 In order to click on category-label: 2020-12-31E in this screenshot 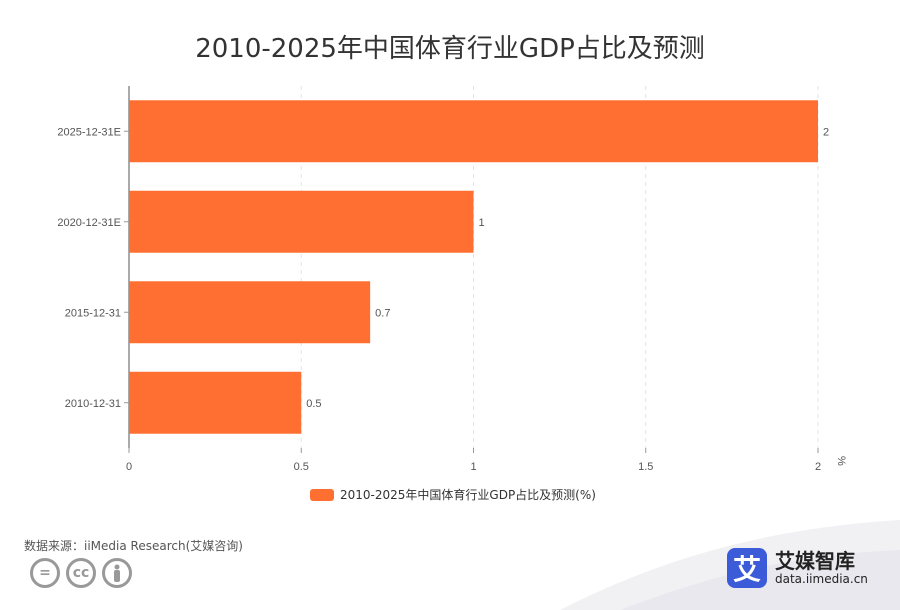, I will do `click(89, 223)`.